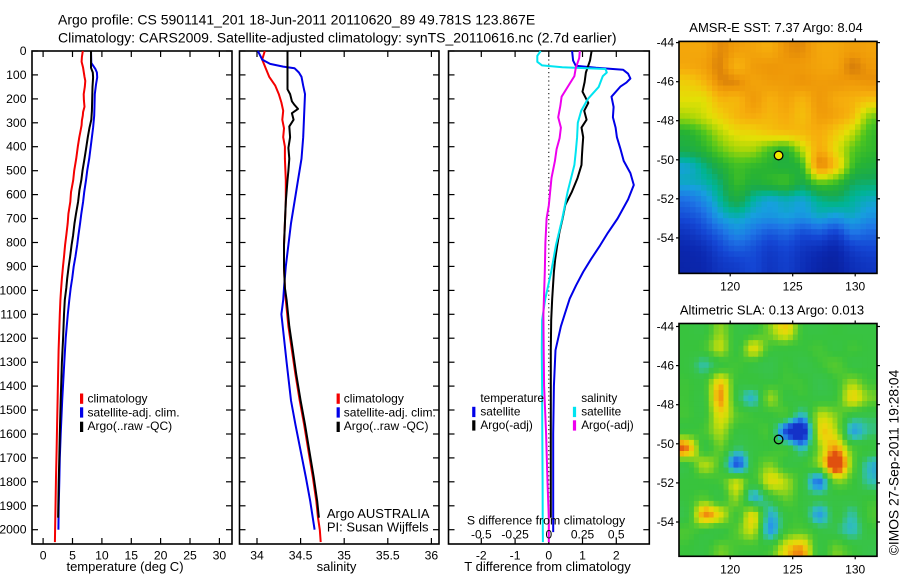  What do you see at coordinates (301, 556) in the screenshot?
I see `svg-text: 34.5` at bounding box center [301, 556].